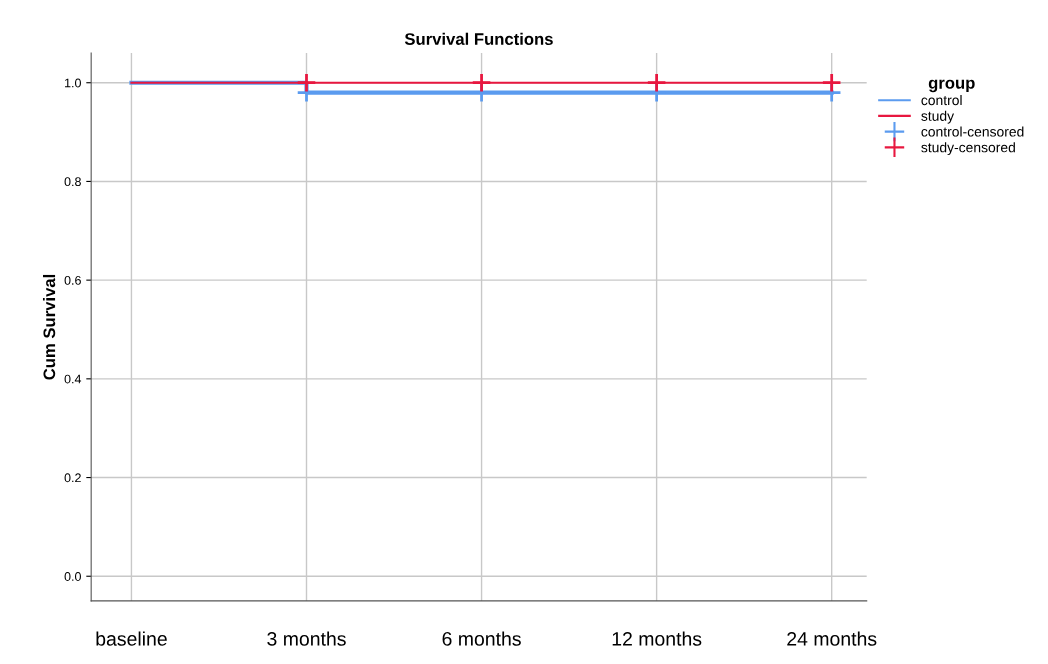 This screenshot has height=664, width=1048. Describe the element at coordinates (49, 327) in the screenshot. I see `y-axis-title: Cum Survival` at that location.